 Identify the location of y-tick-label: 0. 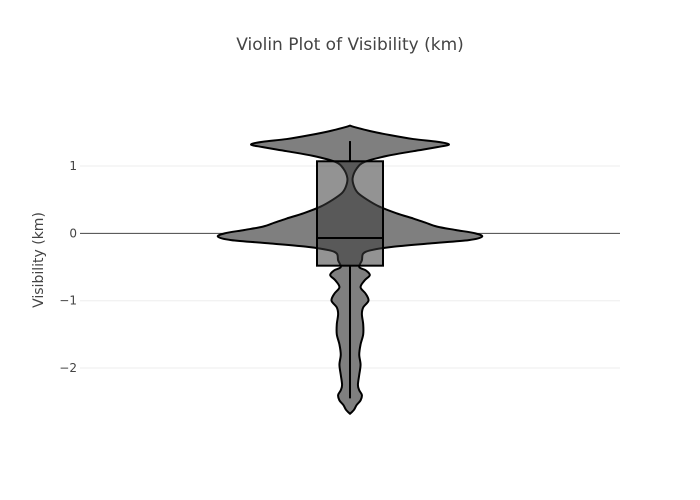
(73, 233).